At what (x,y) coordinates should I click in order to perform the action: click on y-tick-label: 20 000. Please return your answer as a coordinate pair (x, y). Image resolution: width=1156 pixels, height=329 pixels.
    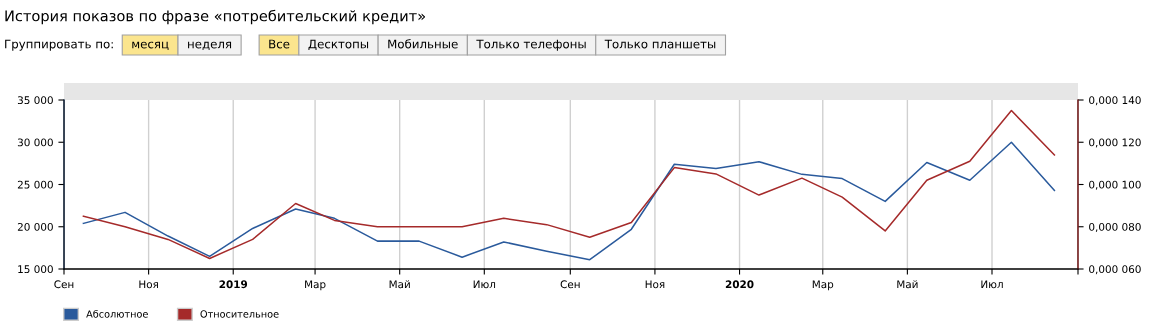
    Looking at the image, I should click on (35, 226).